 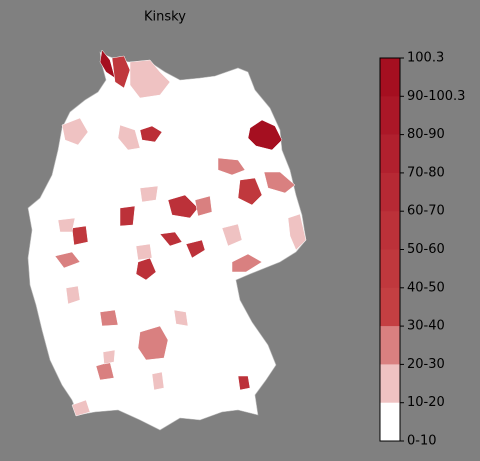 I want to click on colorbar-label: 20-30, so click(x=426, y=364).